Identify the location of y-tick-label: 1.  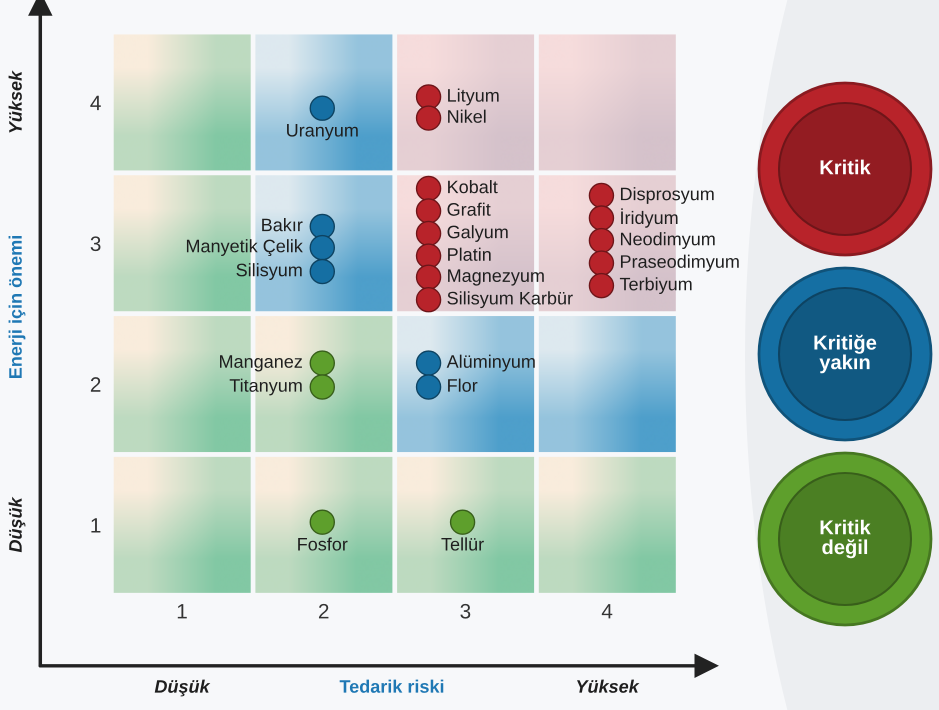
(95, 525).